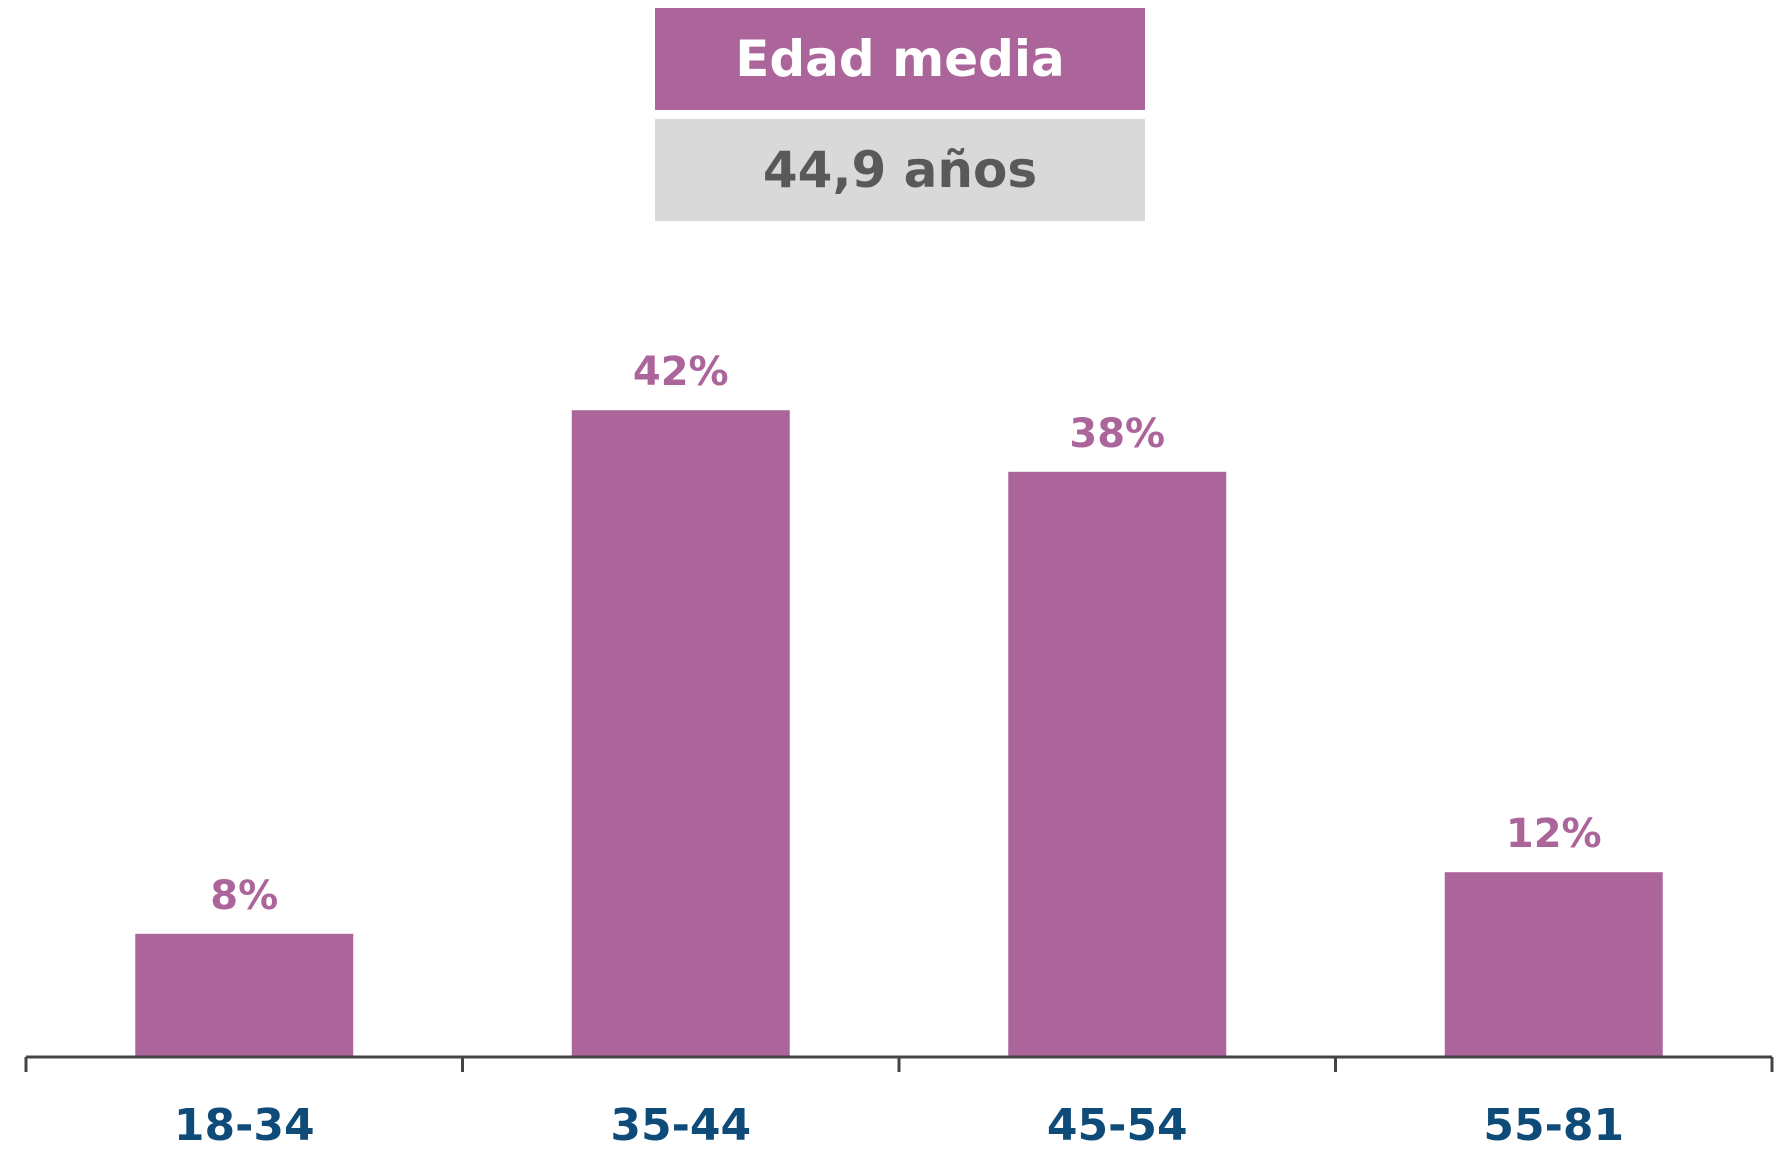 The image size is (1778, 1150). Describe the element at coordinates (1554, 834) in the screenshot. I see `value-label-55-81: 12%` at that location.